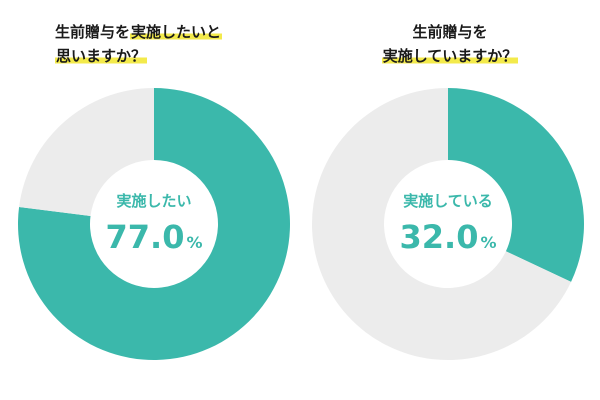 Image resolution: width=600 pixels, height=400 pixels. I want to click on chart-title-doing-line1: 生前贈与を, so click(450, 32).